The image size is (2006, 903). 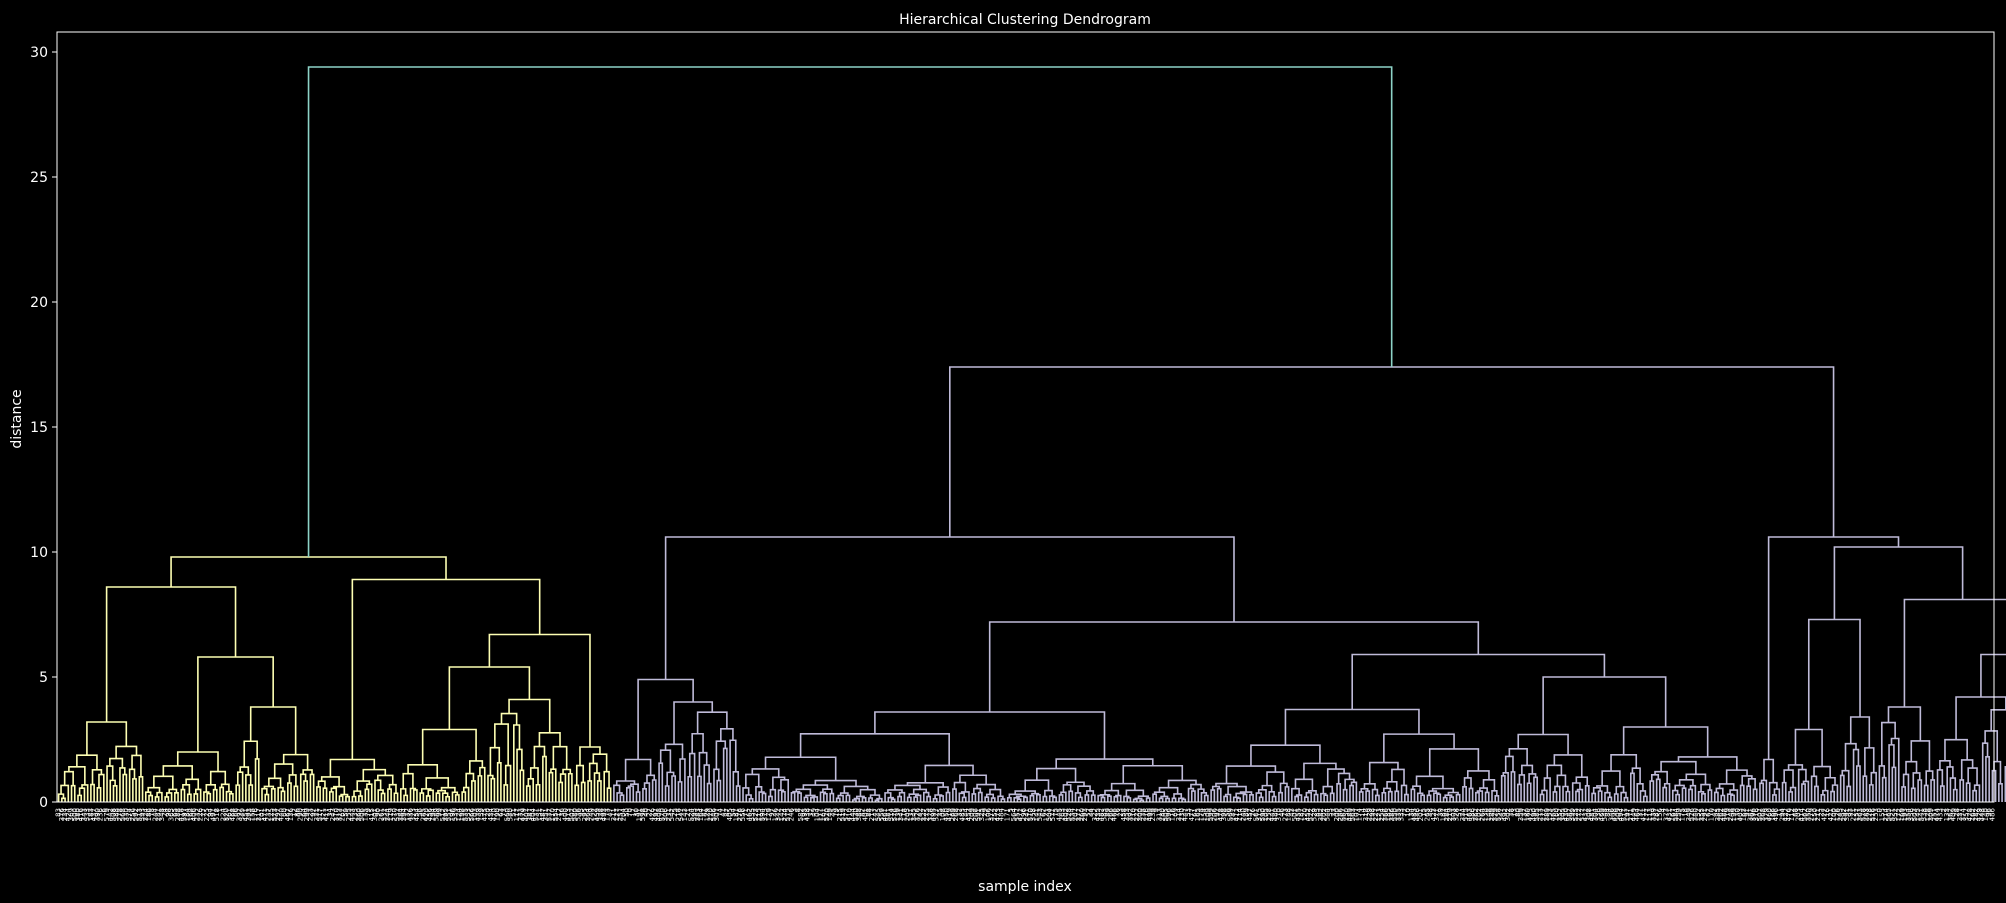 What do you see at coordinates (78, 814) in the screenshot?
I see `x-tick-label: 380` at bounding box center [78, 814].